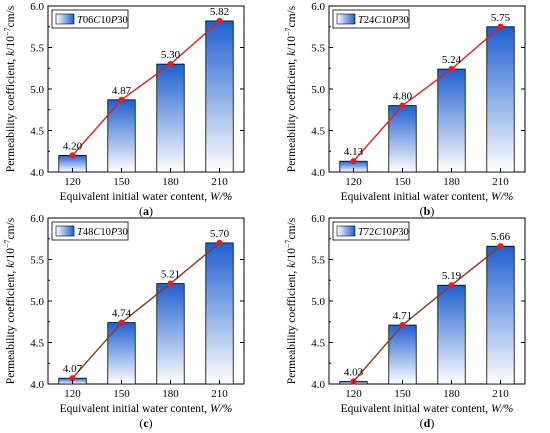  I want to click on legend: T06C10P30, so click(90, 19).